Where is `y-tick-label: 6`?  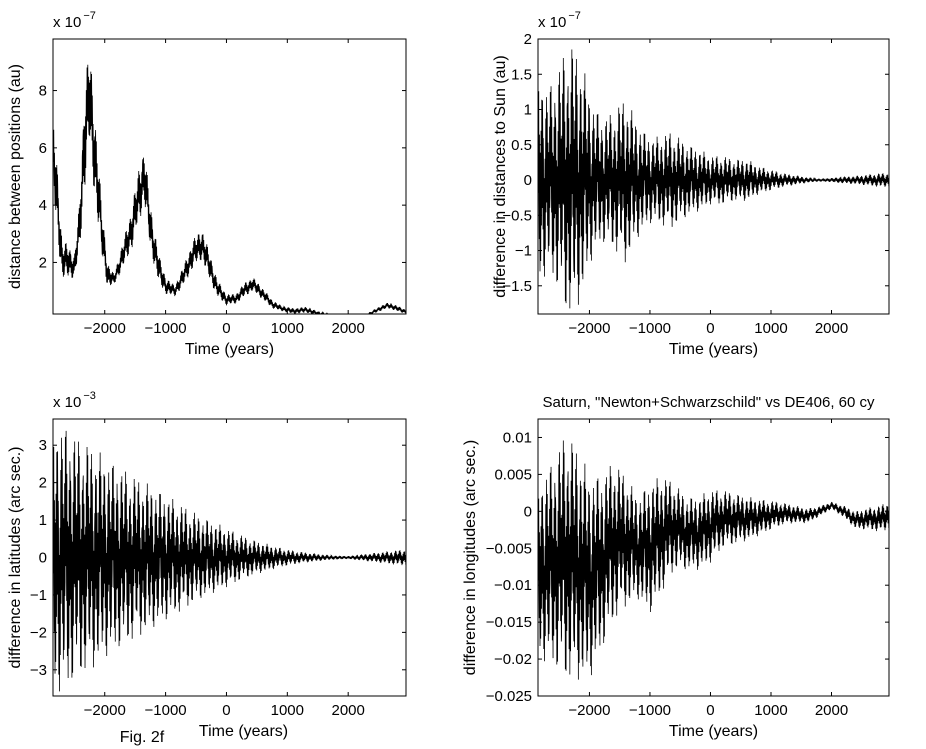 y-tick-label: 6 is located at coordinates (43, 148).